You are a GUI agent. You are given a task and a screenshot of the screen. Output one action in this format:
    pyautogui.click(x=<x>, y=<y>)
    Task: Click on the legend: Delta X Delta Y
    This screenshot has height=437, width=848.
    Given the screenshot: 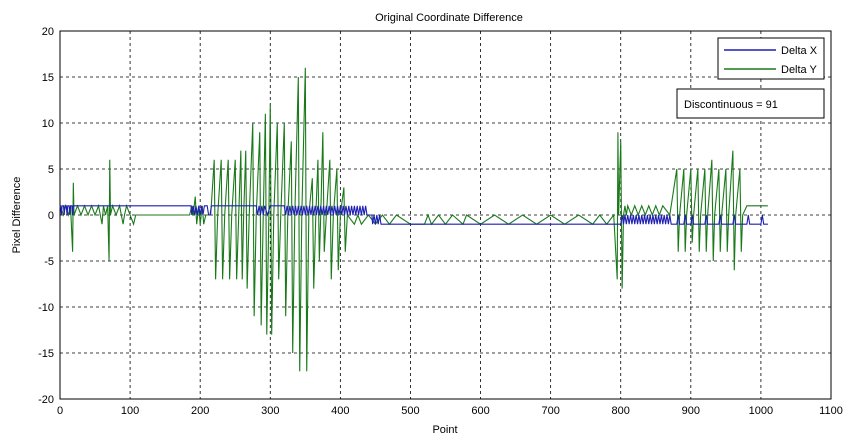 What is the action you would take?
    pyautogui.click(x=771, y=58)
    